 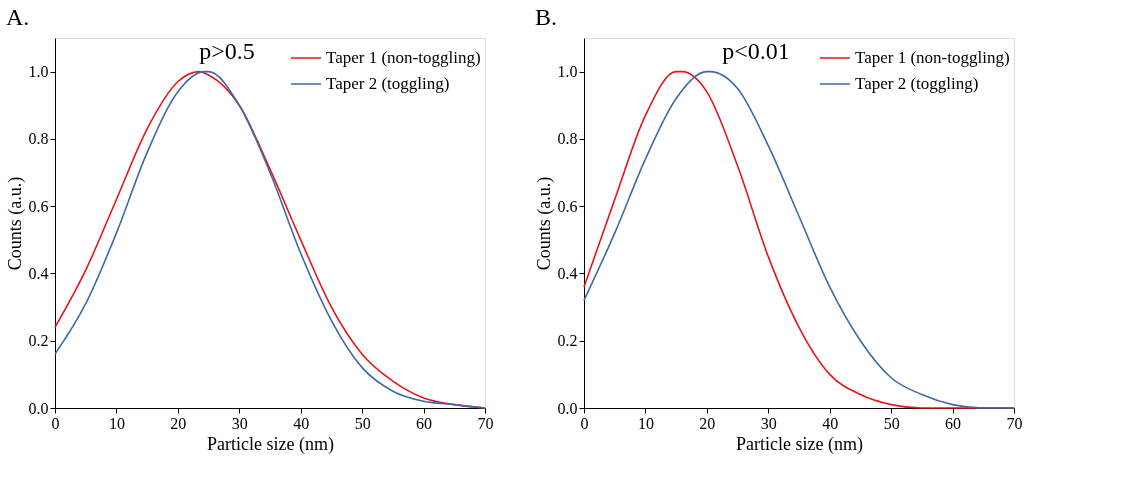 I want to click on annotation: p>0.5, so click(x=227, y=51).